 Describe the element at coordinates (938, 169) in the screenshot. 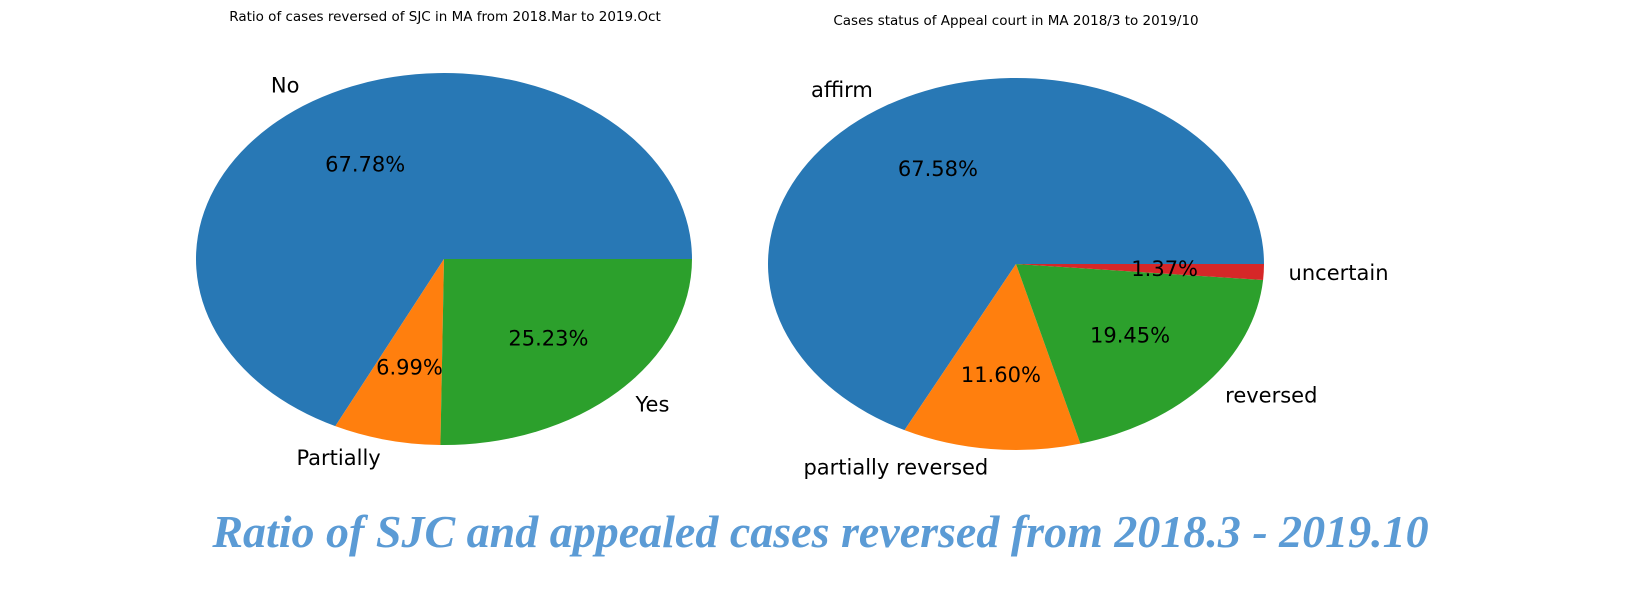

I see `pie-appeal-pct-affirm: 67.58%` at that location.